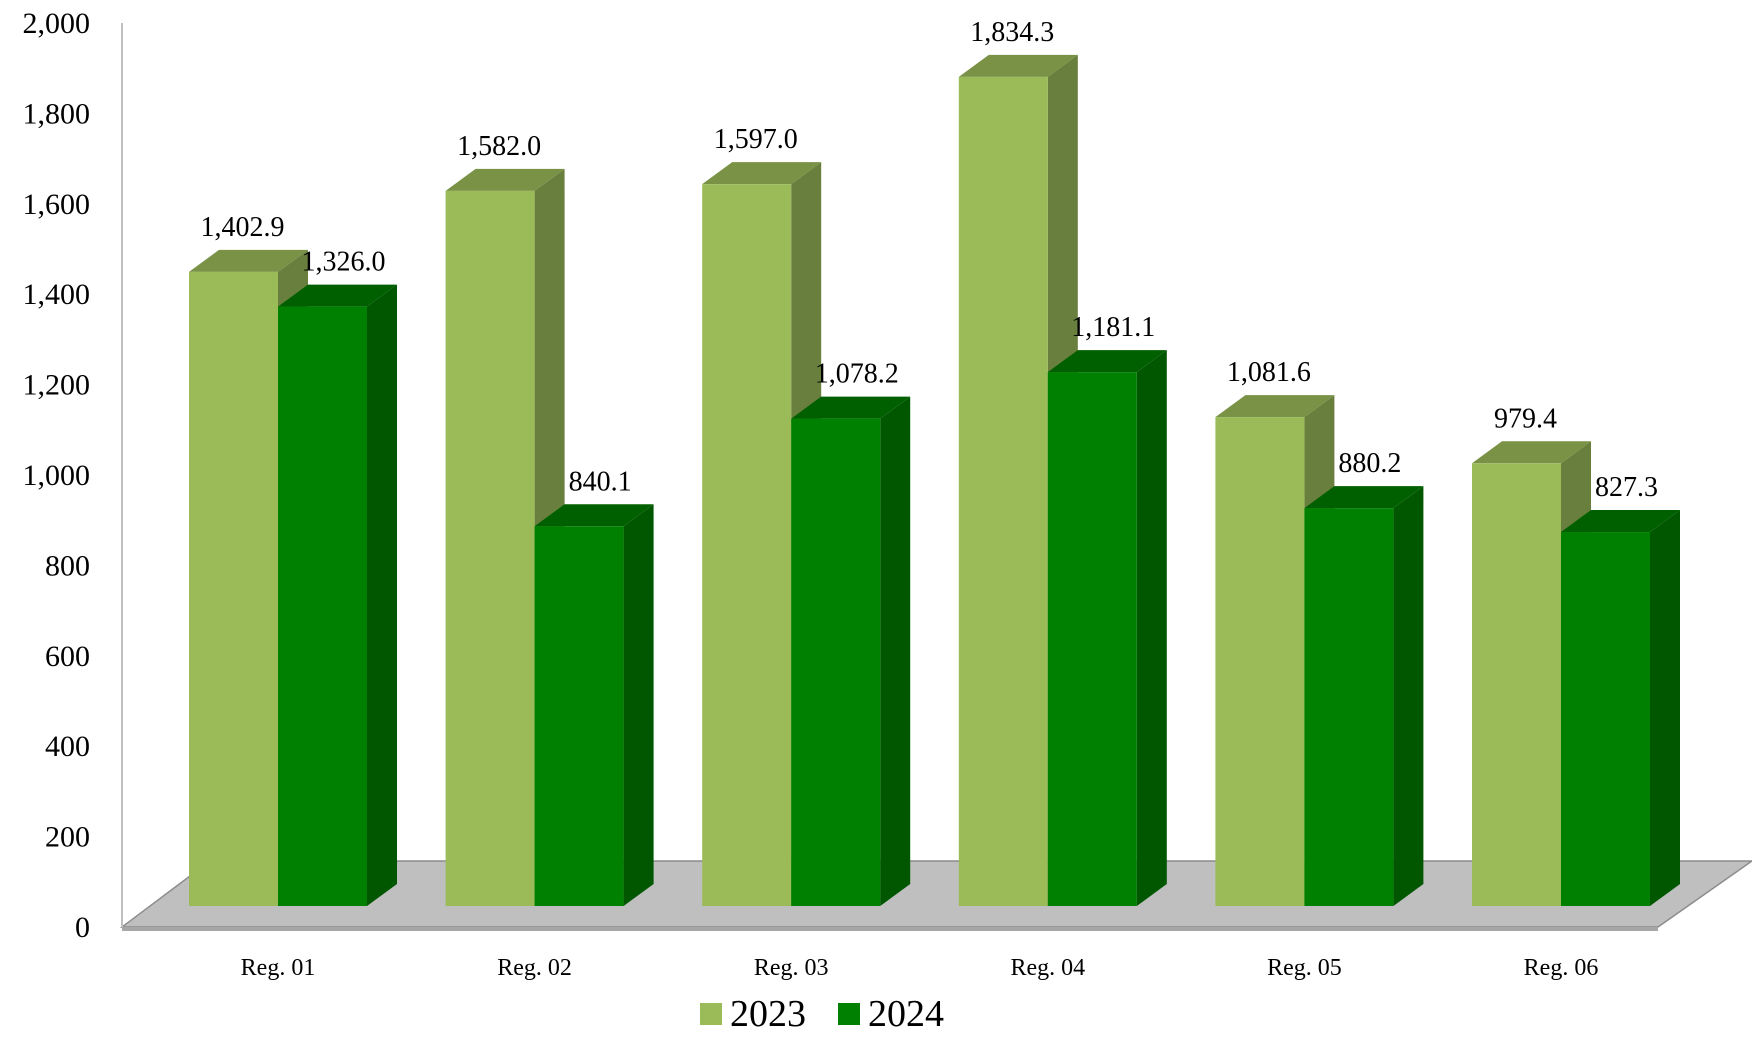 The width and height of the screenshot is (1752, 1060). Describe the element at coordinates (499, 146) in the screenshot. I see `data-label: 1,582.0` at that location.